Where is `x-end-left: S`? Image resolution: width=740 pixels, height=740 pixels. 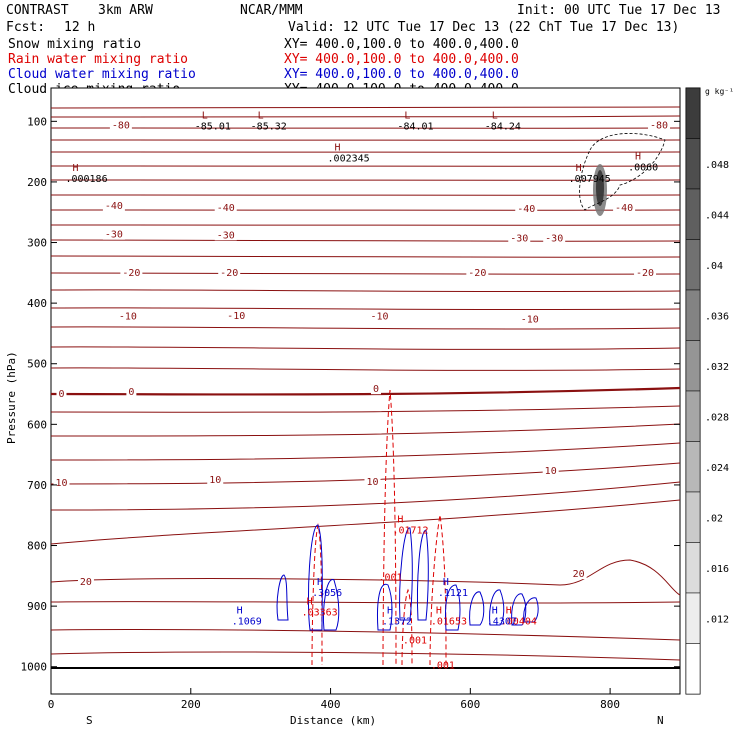 x-end-left: S is located at coordinates (89, 720).